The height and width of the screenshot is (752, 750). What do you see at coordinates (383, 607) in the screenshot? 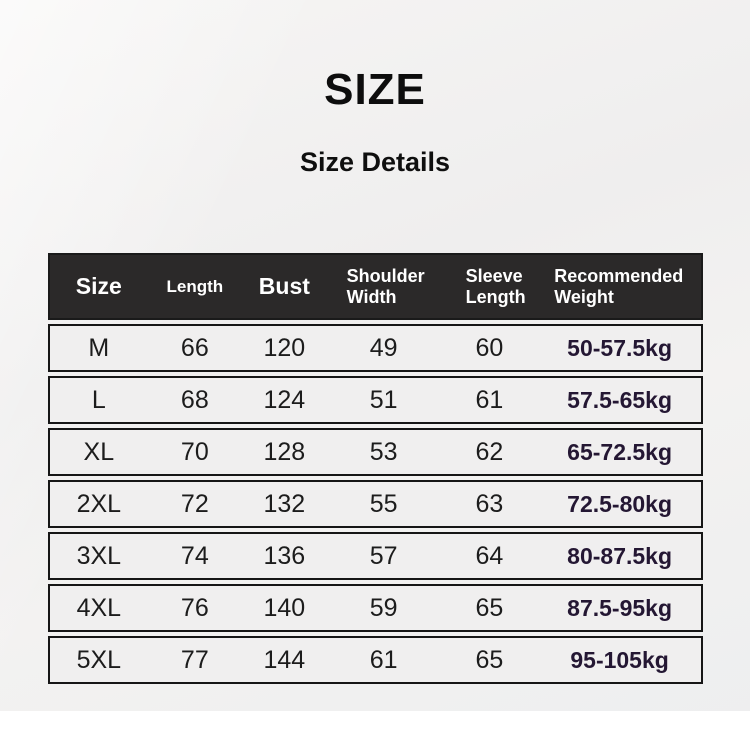
I see `cell-shoulder_width: 59` at bounding box center [383, 607].